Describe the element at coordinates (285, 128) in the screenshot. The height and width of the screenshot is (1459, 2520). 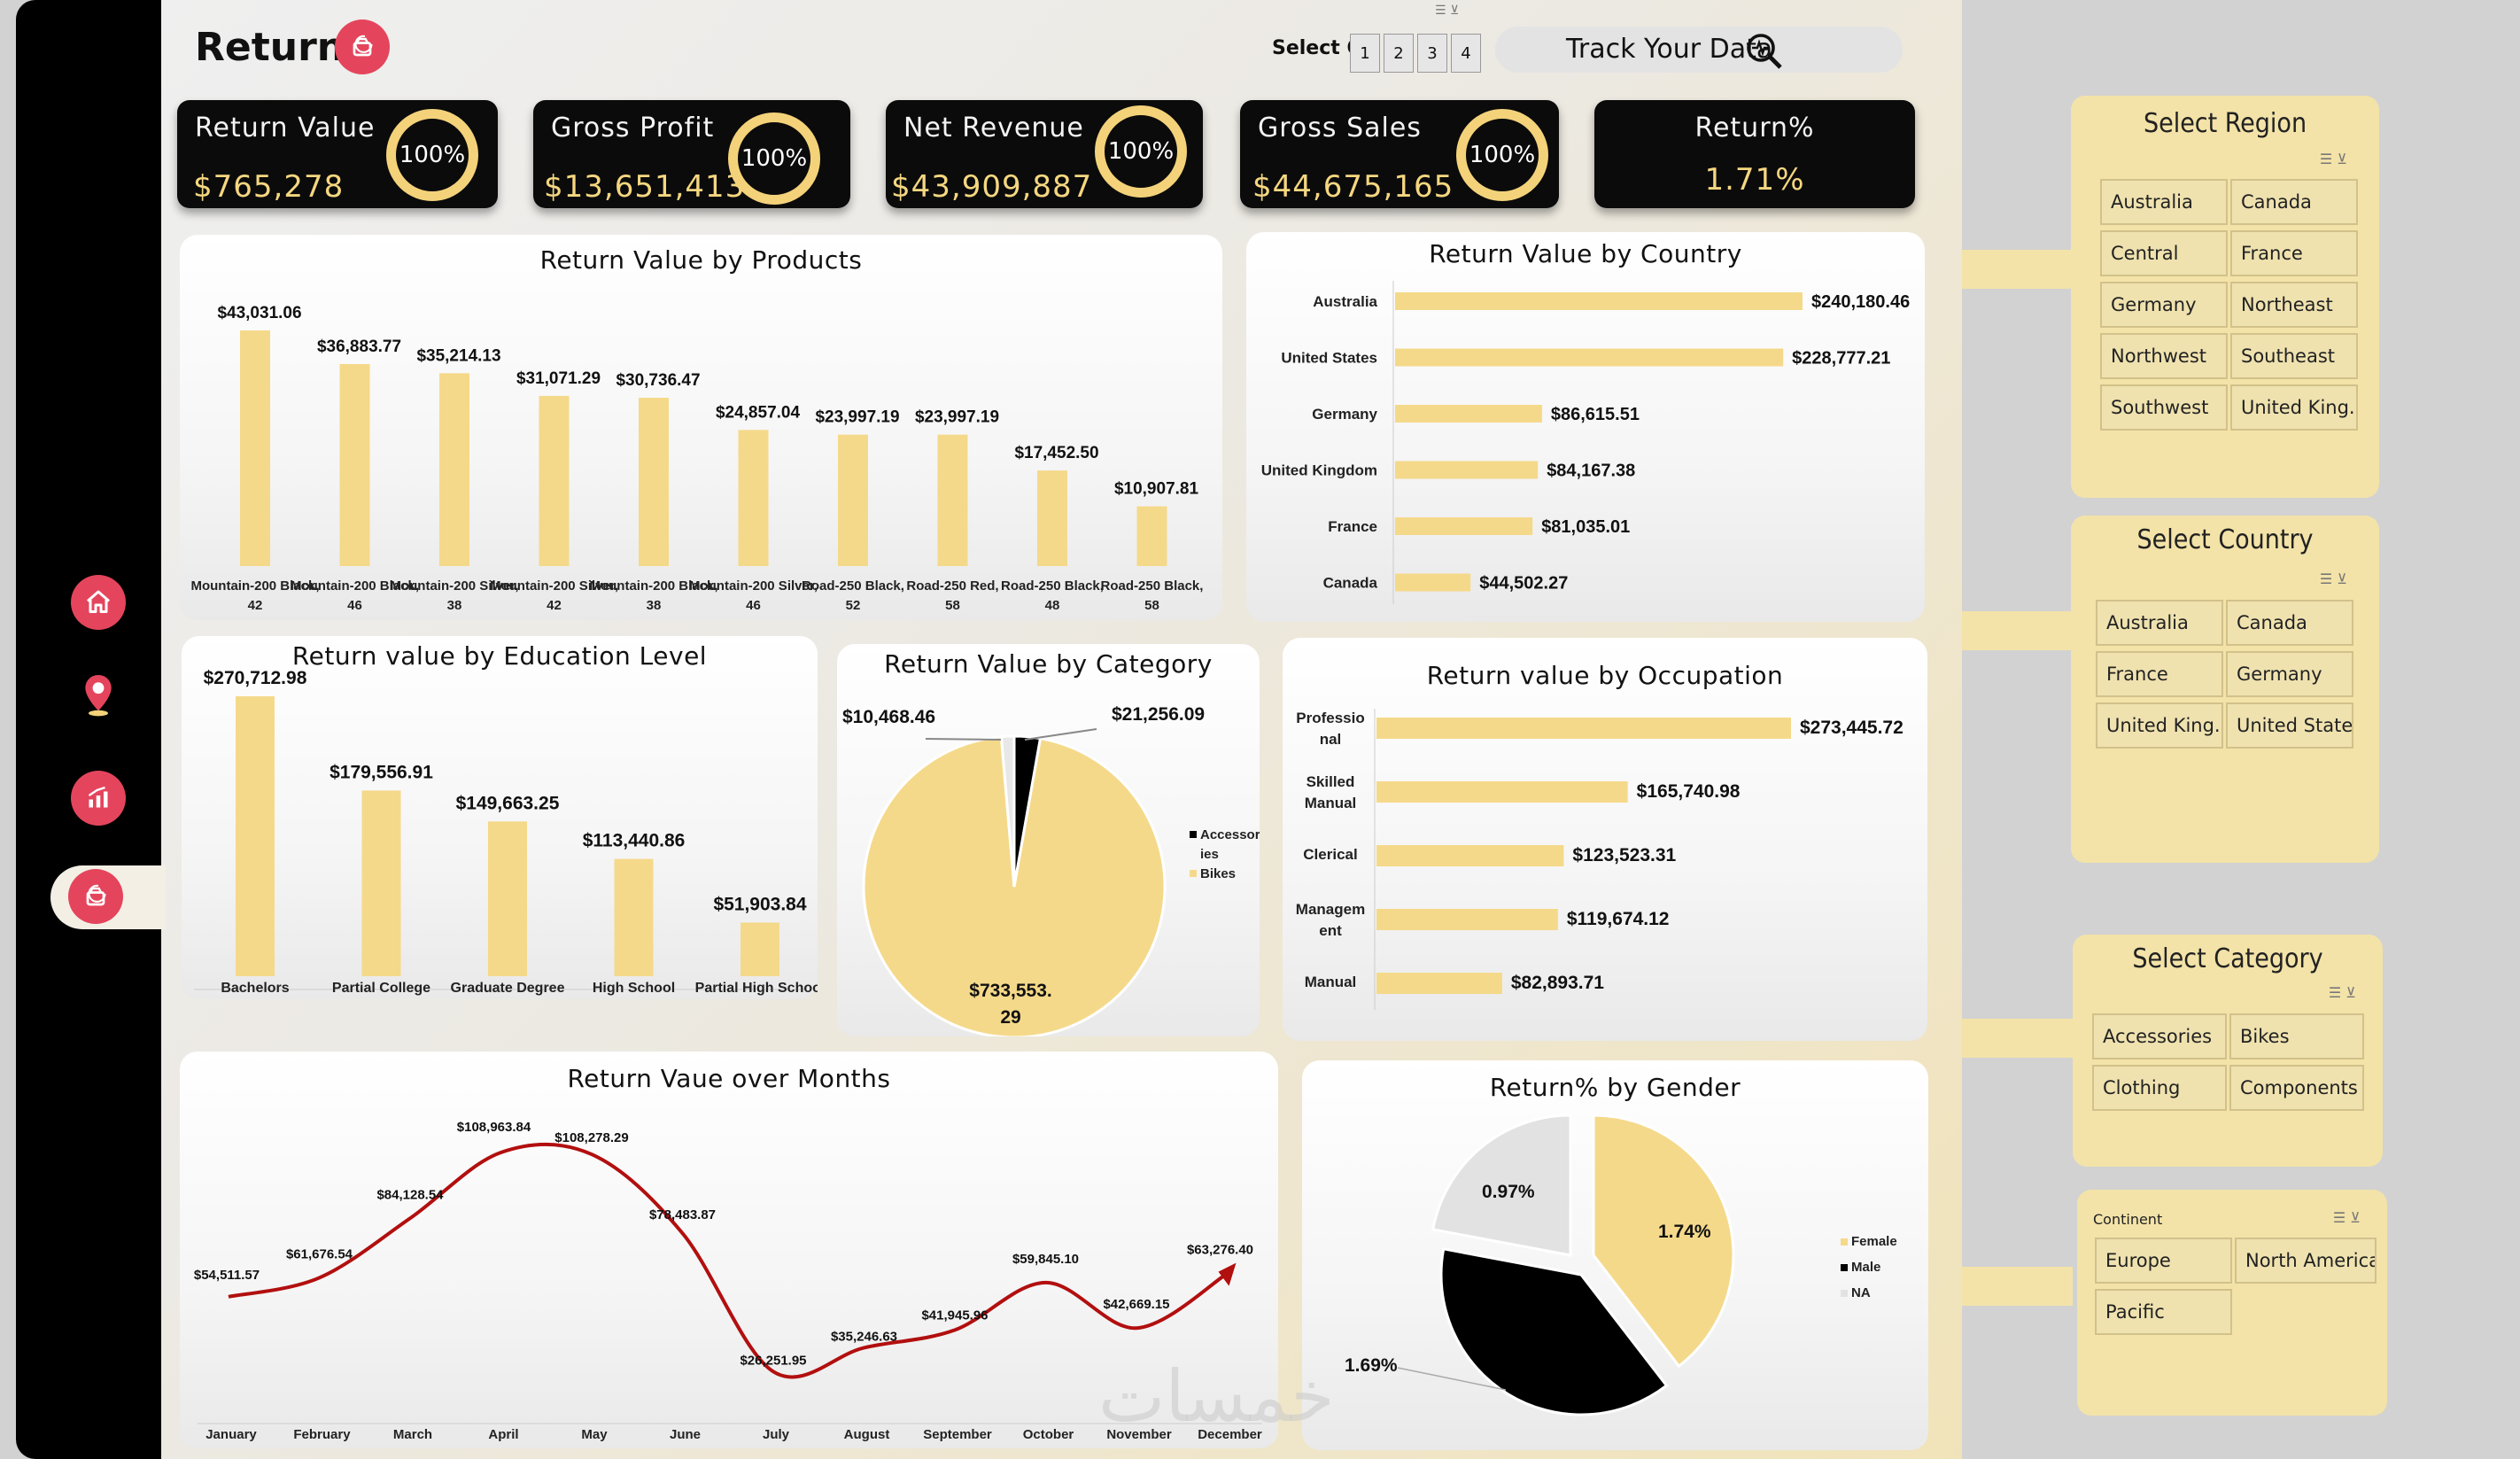
I see `kpi-title: Return Value` at that location.